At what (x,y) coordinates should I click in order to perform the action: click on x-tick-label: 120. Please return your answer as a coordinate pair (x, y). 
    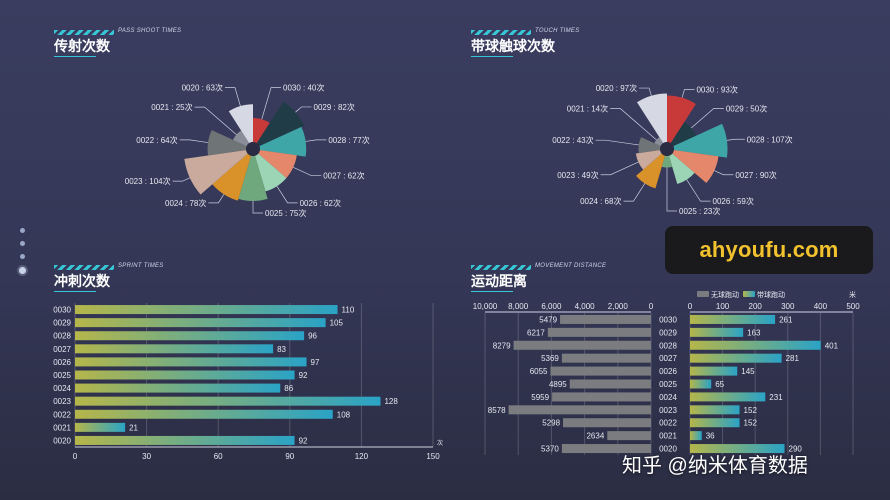
    Looking at the image, I should click on (362, 456).